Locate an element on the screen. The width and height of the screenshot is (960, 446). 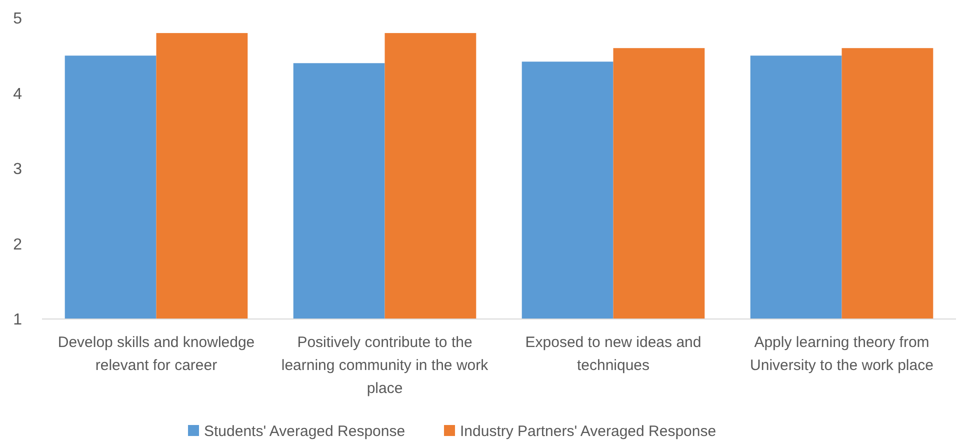
y-tick-label: 3 is located at coordinates (17, 169).